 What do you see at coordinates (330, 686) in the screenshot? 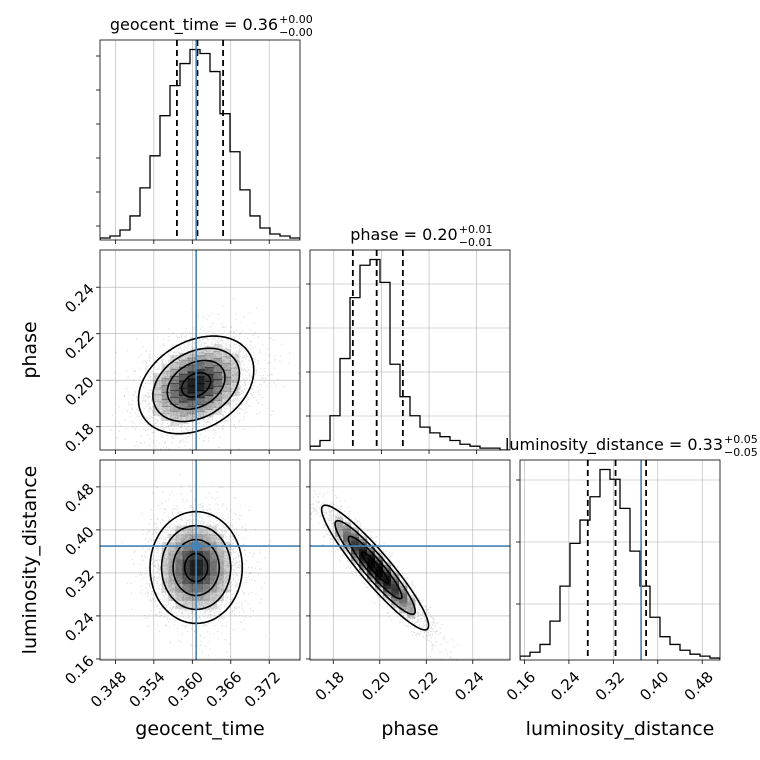
I see `x-tick-label: 0.18` at bounding box center [330, 686].